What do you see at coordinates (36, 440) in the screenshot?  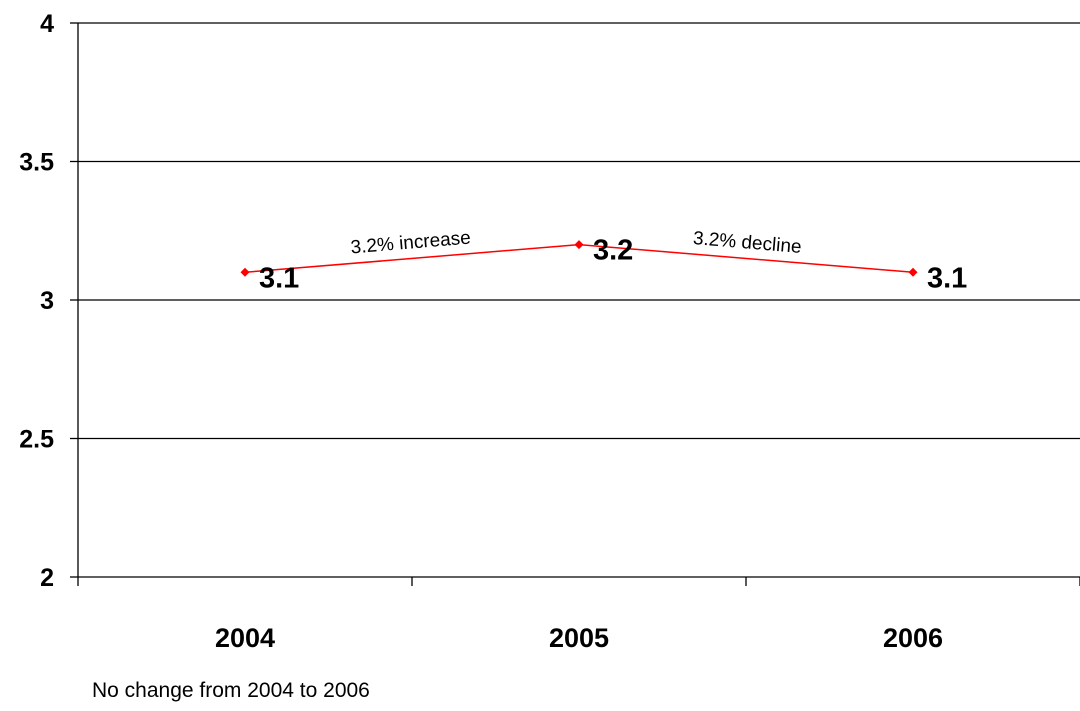 I see `y-tick-label: 2.5` at bounding box center [36, 440].